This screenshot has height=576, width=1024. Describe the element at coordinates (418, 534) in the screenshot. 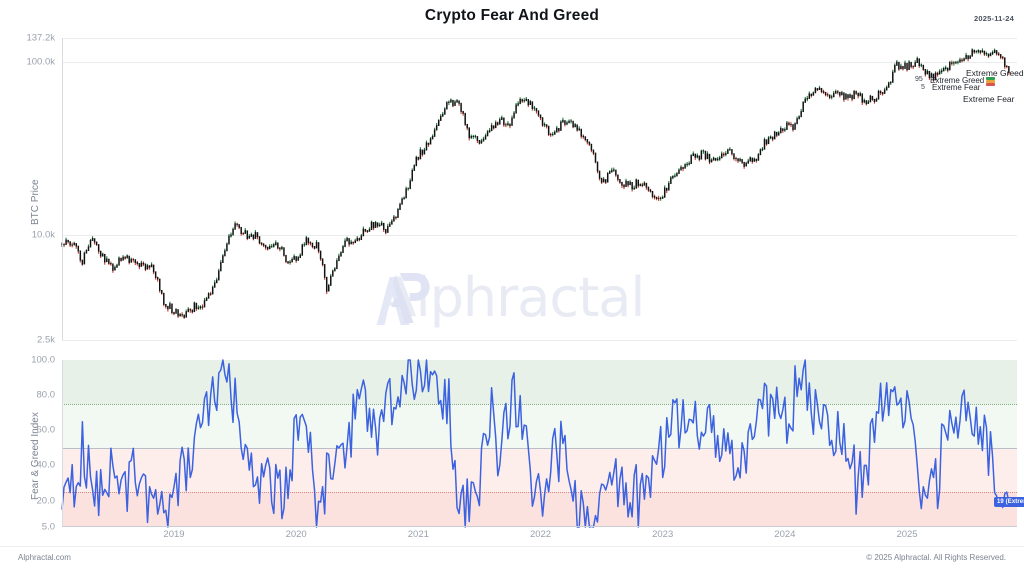

I see `x-tick-label: 2021` at that location.